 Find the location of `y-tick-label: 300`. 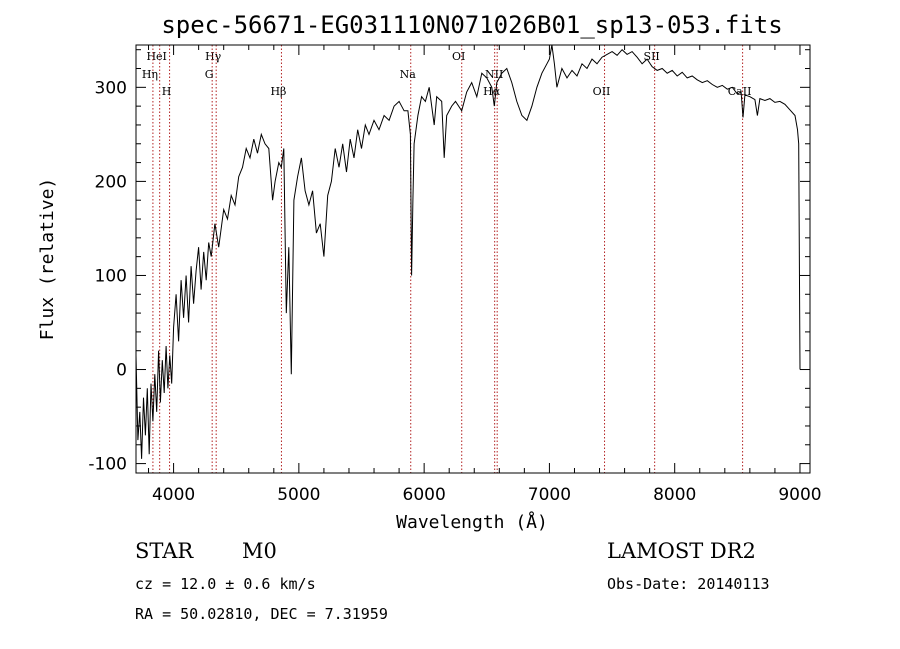

y-tick-label: 300 is located at coordinates (111, 88).